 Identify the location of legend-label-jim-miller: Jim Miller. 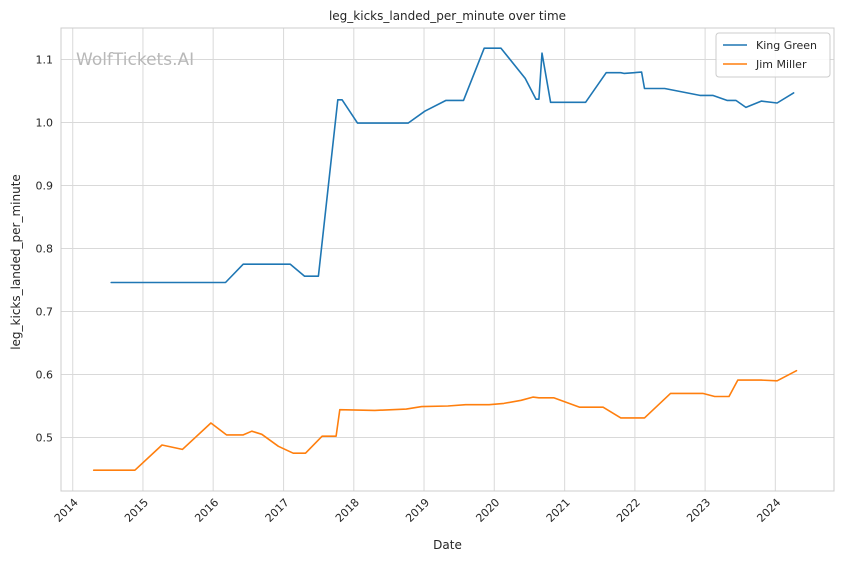
(781, 64).